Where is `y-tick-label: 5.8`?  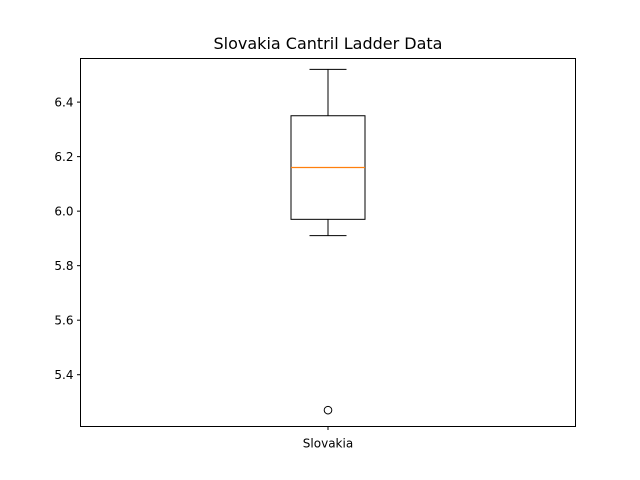 y-tick-label: 5.8 is located at coordinates (63, 266).